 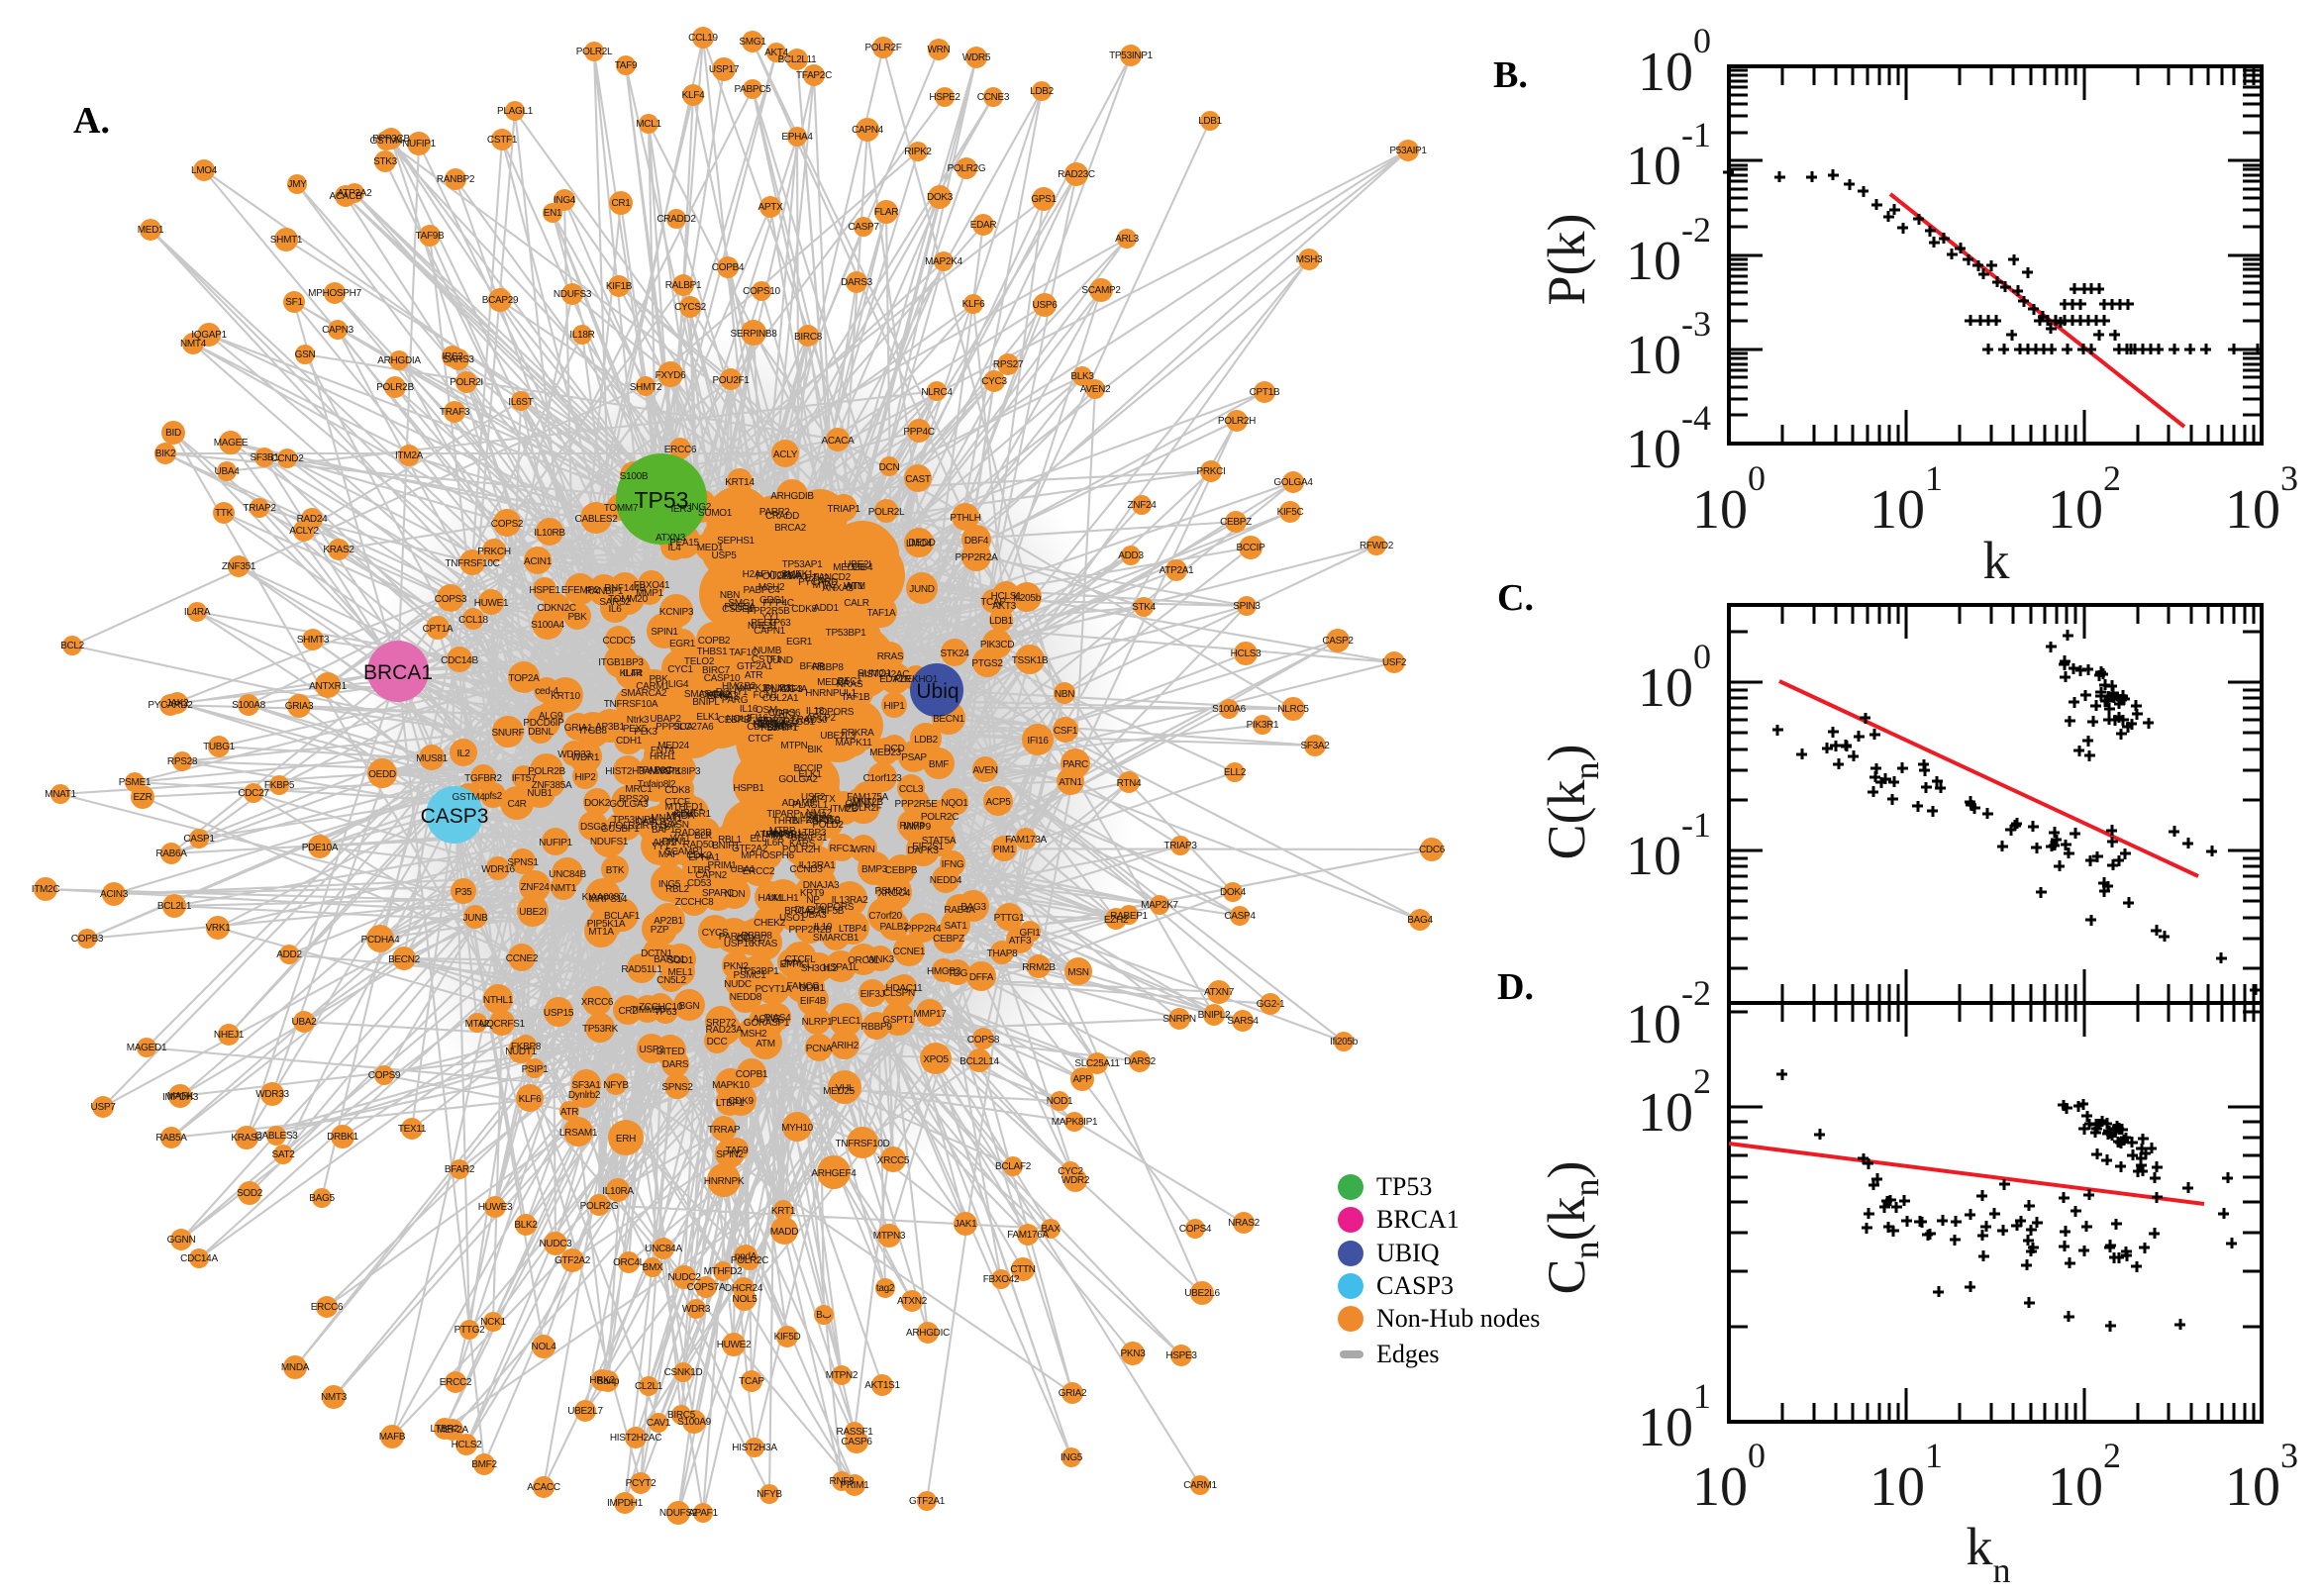 I want to click on svg-text: CSDE1, so click(x=738, y=609).